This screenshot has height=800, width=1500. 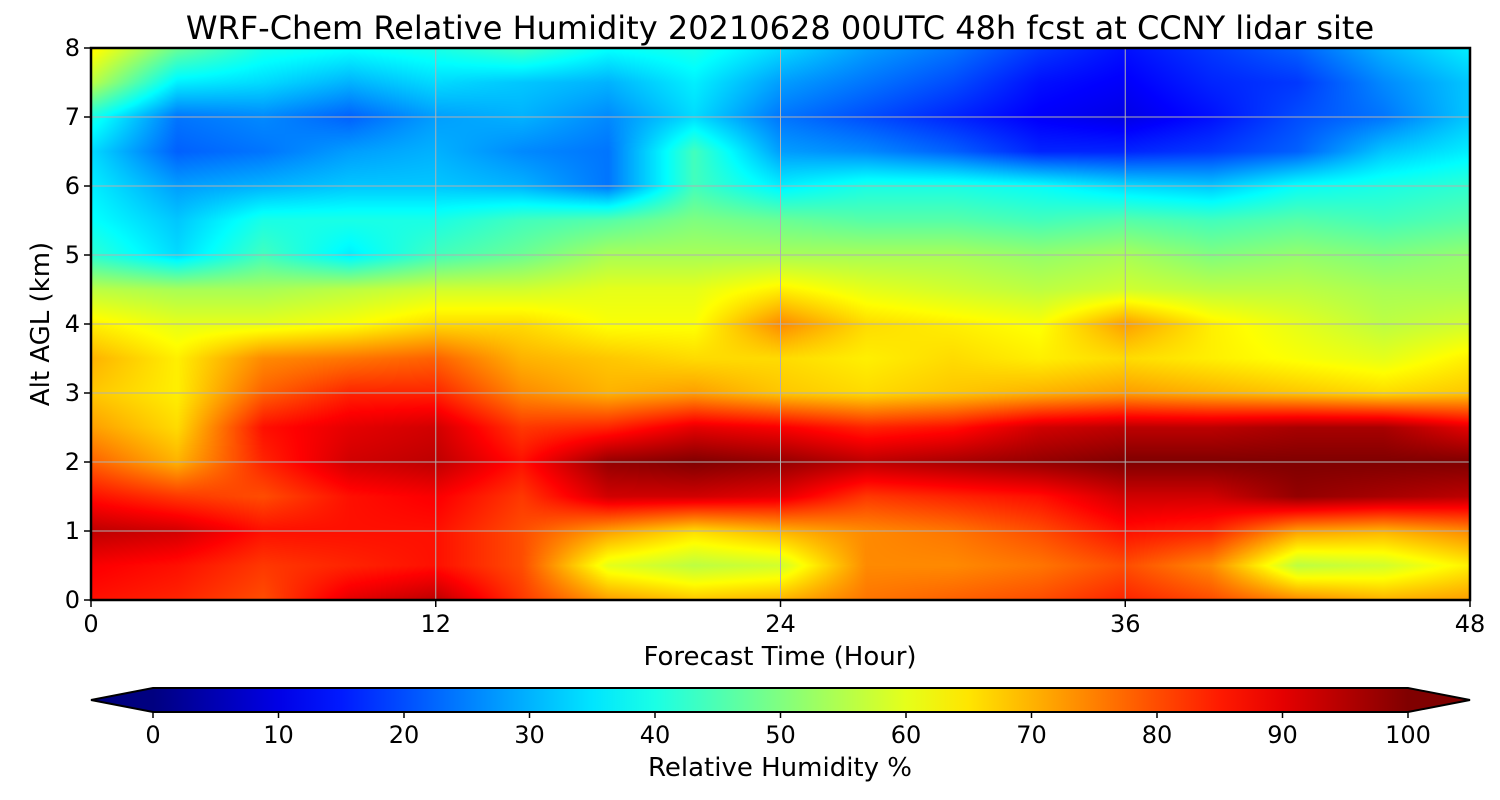 I want to click on y-axis-ticks: 0 1 2 3 4 5 6 7 8, so click(x=78, y=324).